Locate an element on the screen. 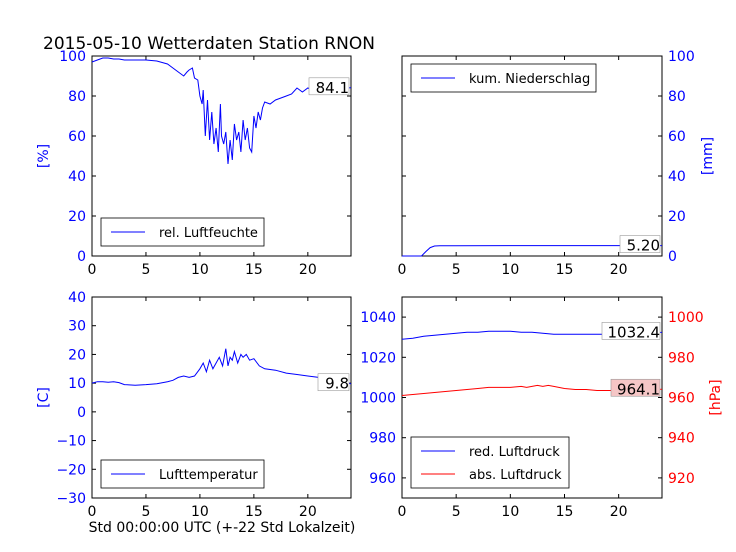  current-value-label: 1032.4 is located at coordinates (631, 331).